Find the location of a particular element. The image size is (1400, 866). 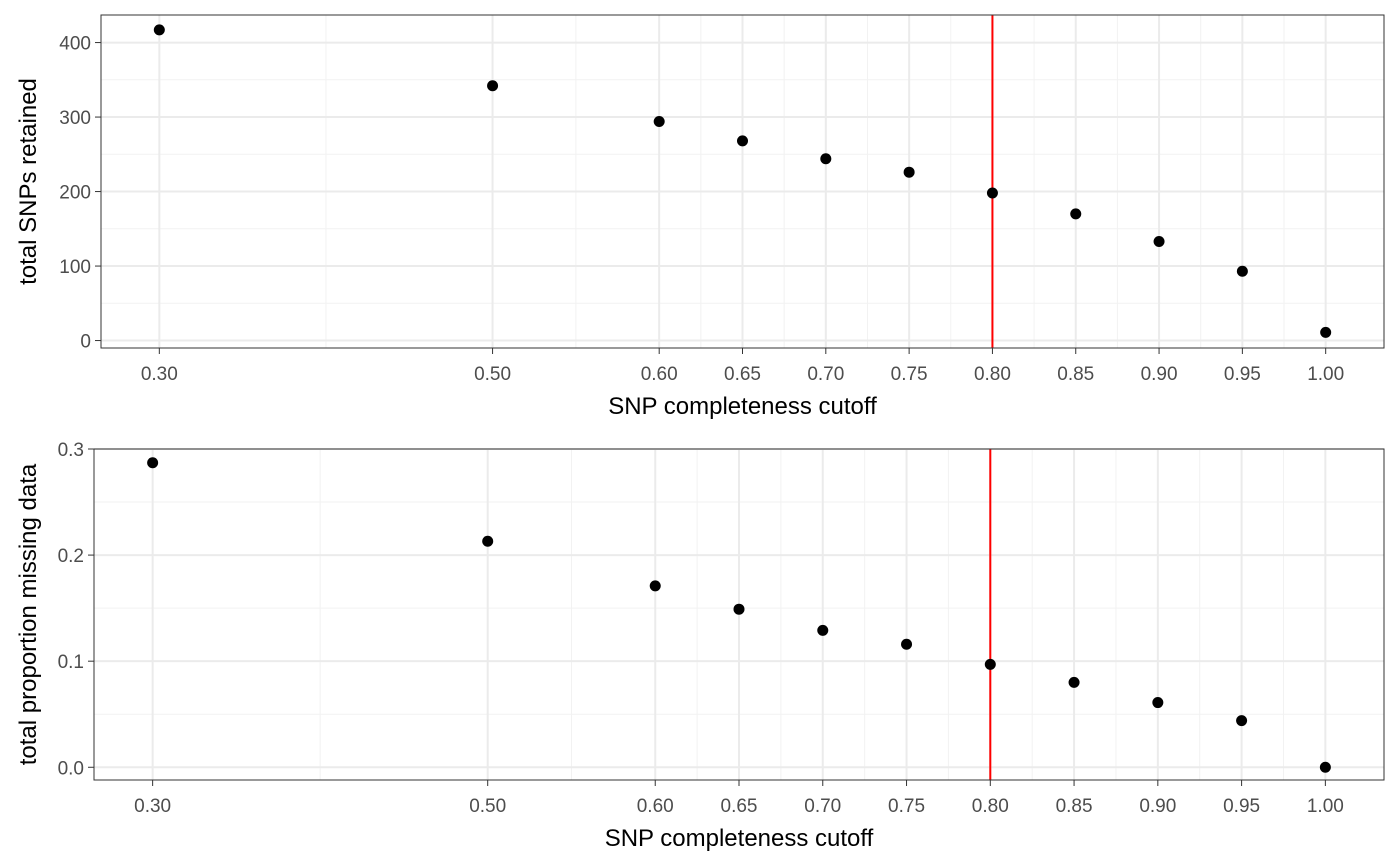

bottom-x-axis-title: SNP completeness cutoff is located at coordinates (739, 838).